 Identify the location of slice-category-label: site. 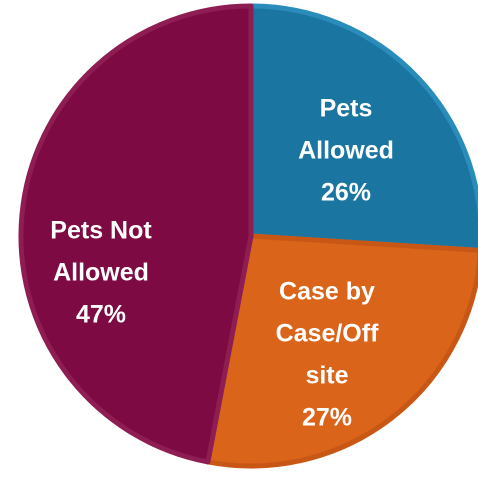
(326, 376).